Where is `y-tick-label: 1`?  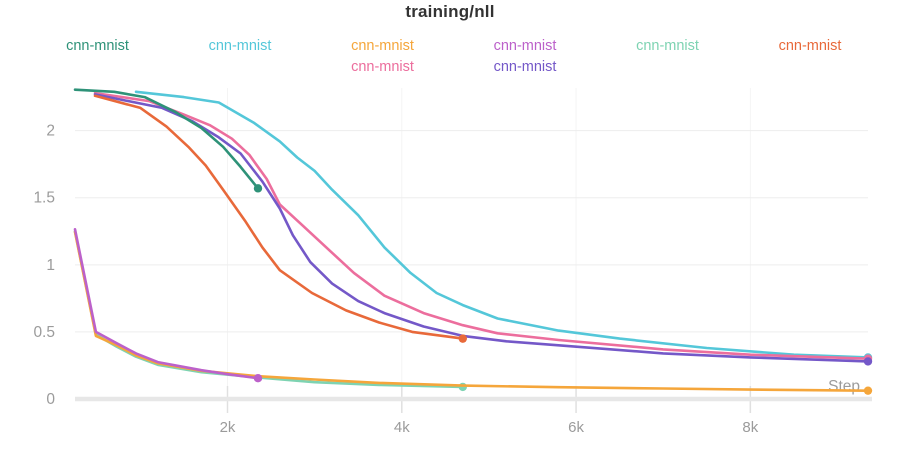
y-tick-label: 1 is located at coordinates (50, 265).